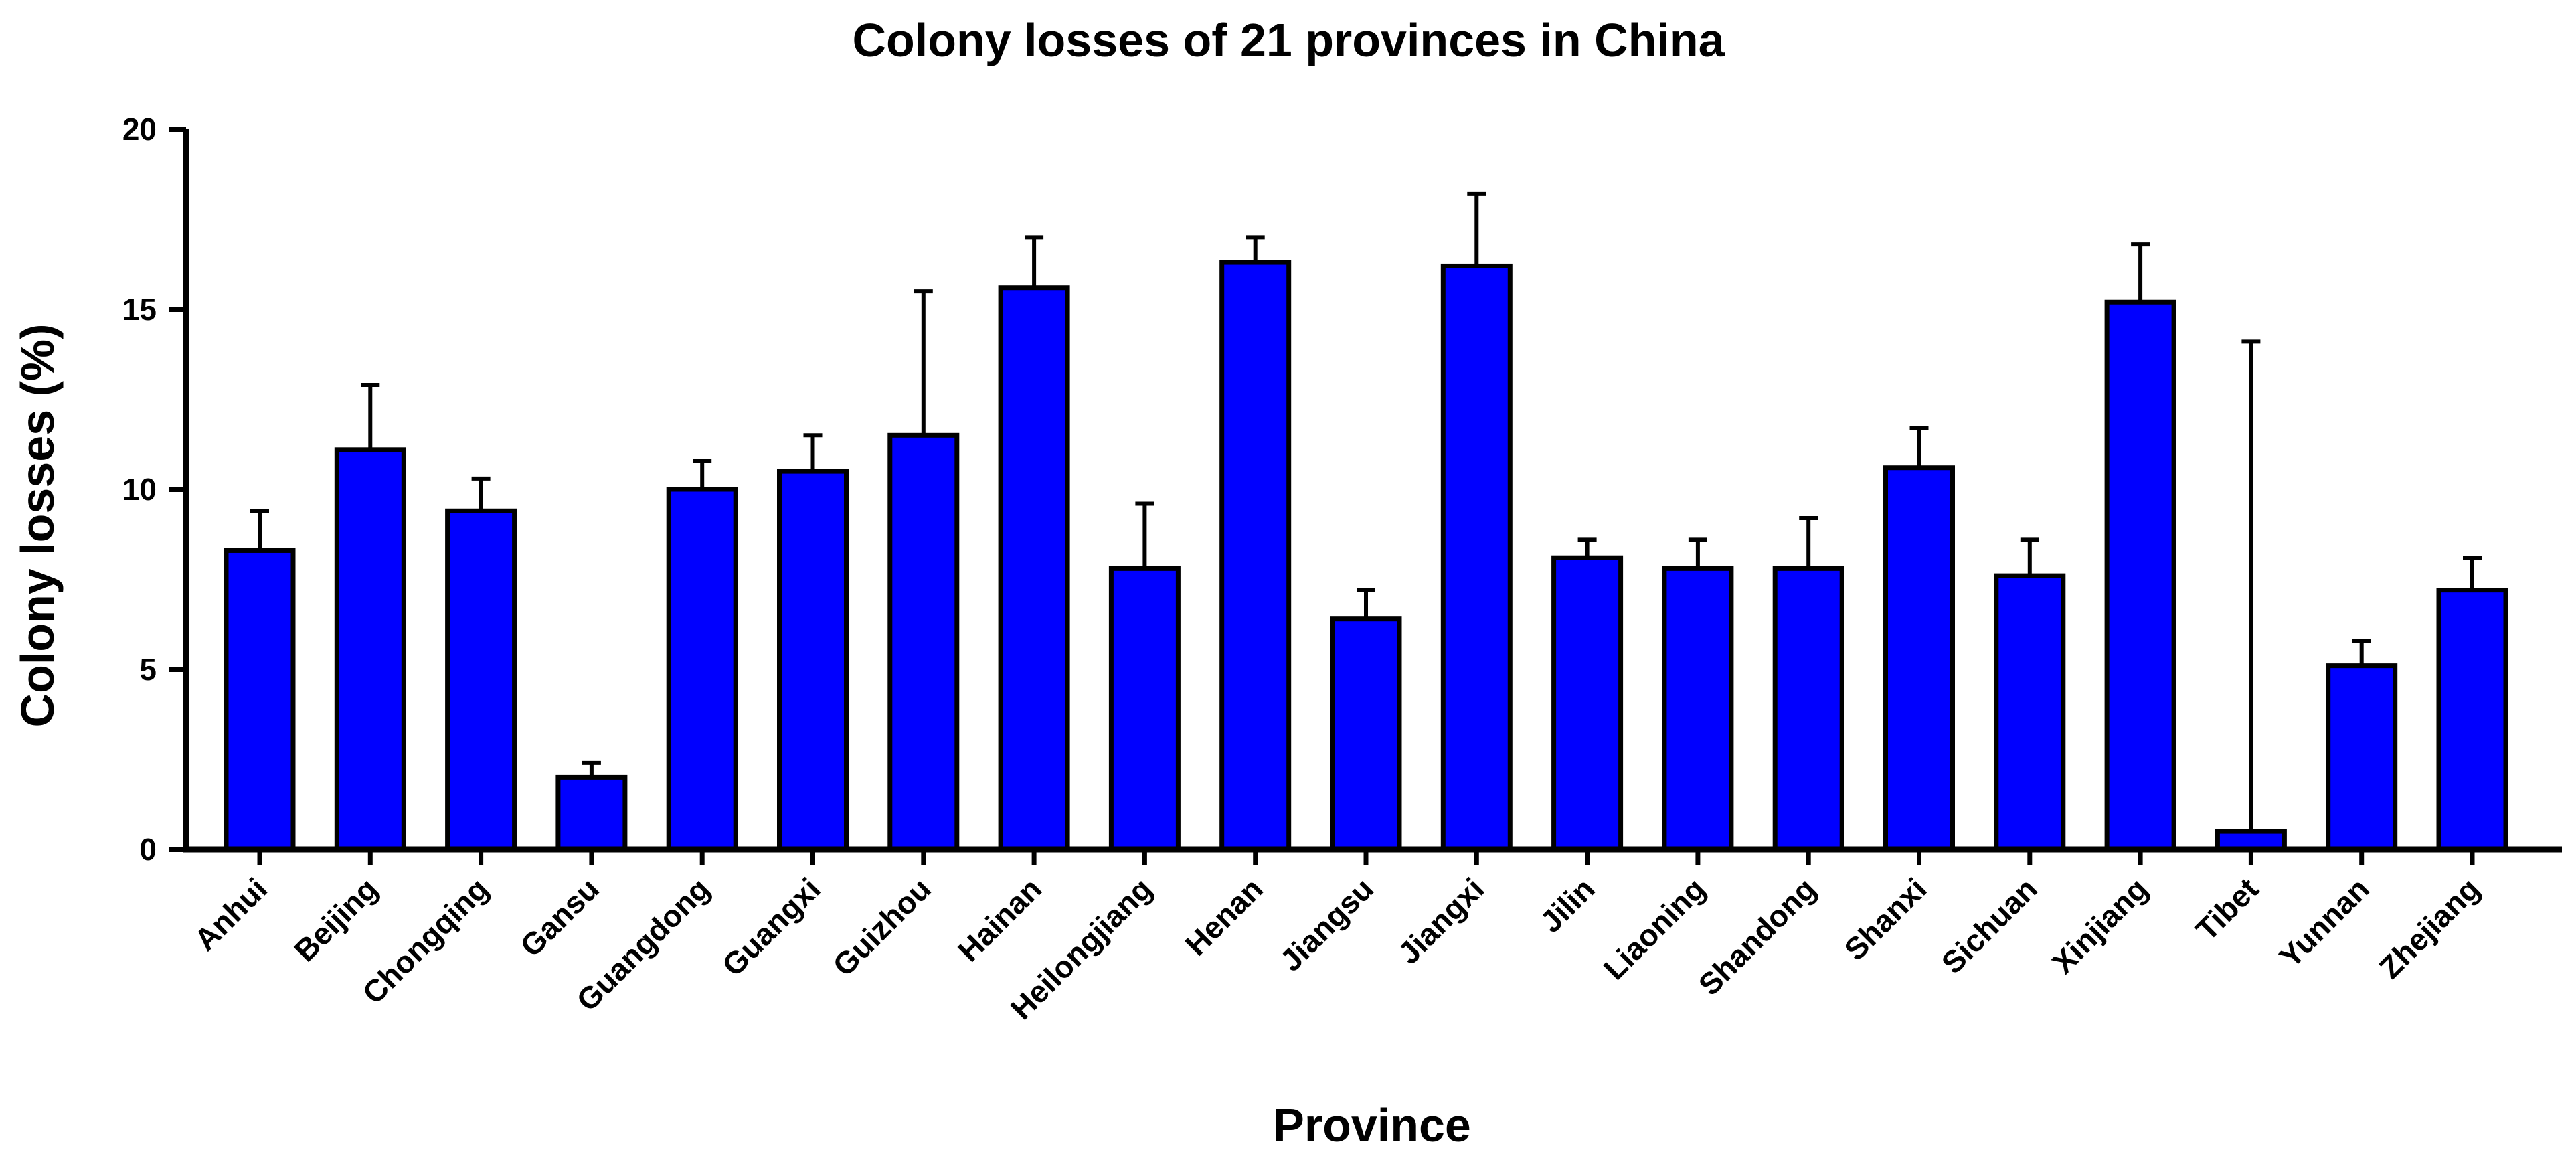 This screenshot has height=1160, width=2576. Describe the element at coordinates (882, 927) in the screenshot. I see `x-category-label: Guizhou` at that location.